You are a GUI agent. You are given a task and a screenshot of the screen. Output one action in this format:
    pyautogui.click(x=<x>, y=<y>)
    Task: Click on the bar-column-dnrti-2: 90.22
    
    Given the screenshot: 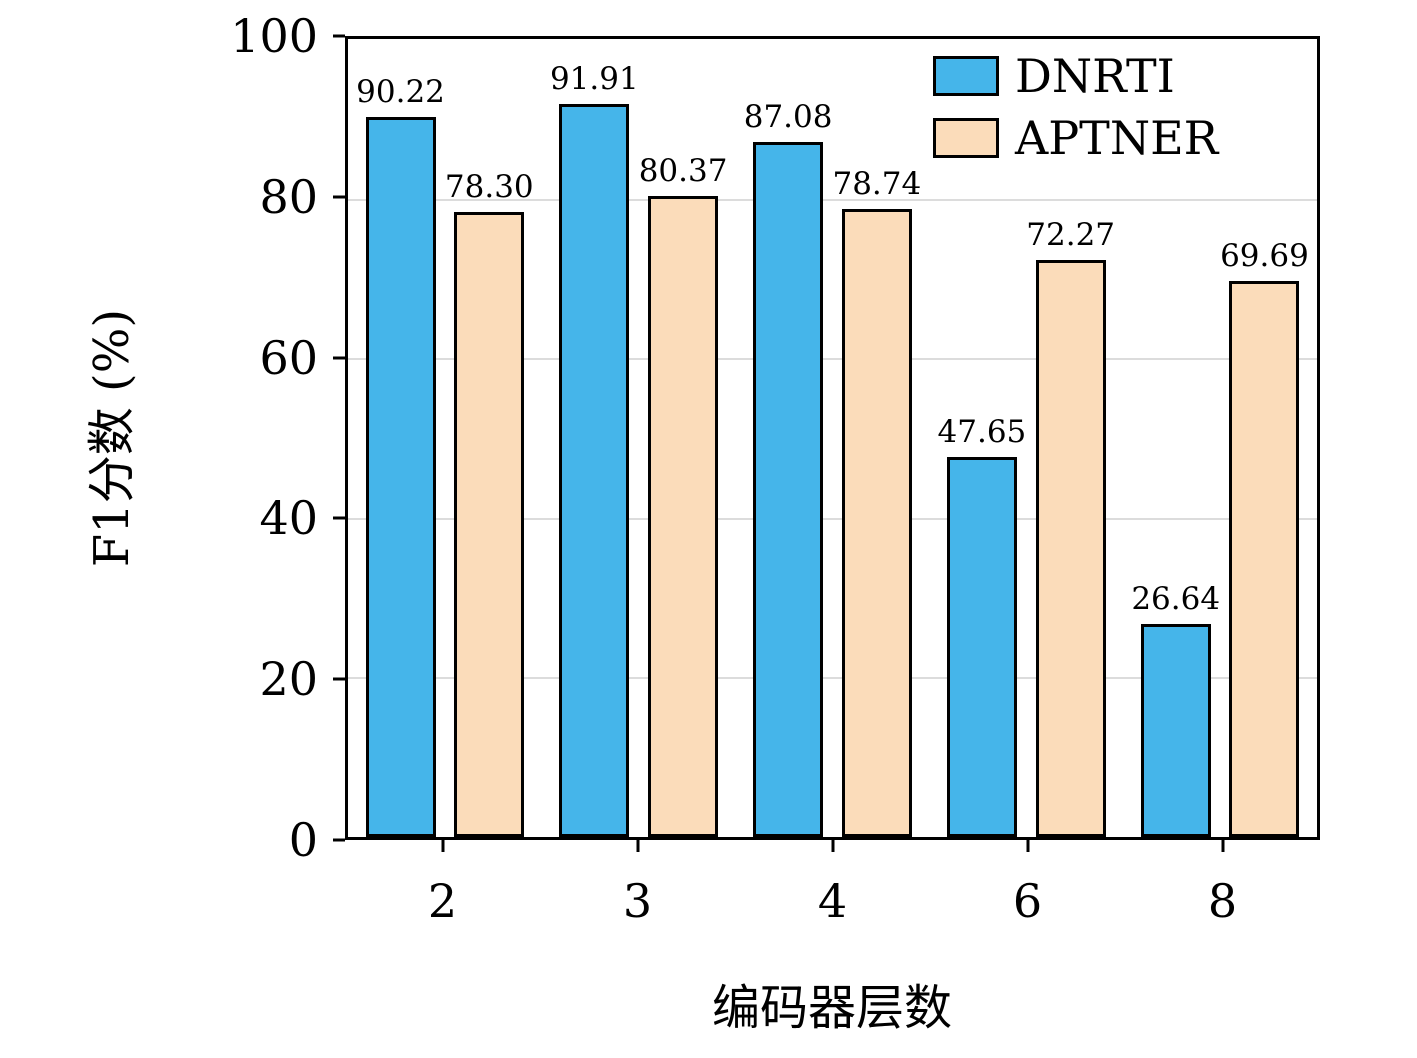 What is the action you would take?
    pyautogui.click(x=400, y=438)
    